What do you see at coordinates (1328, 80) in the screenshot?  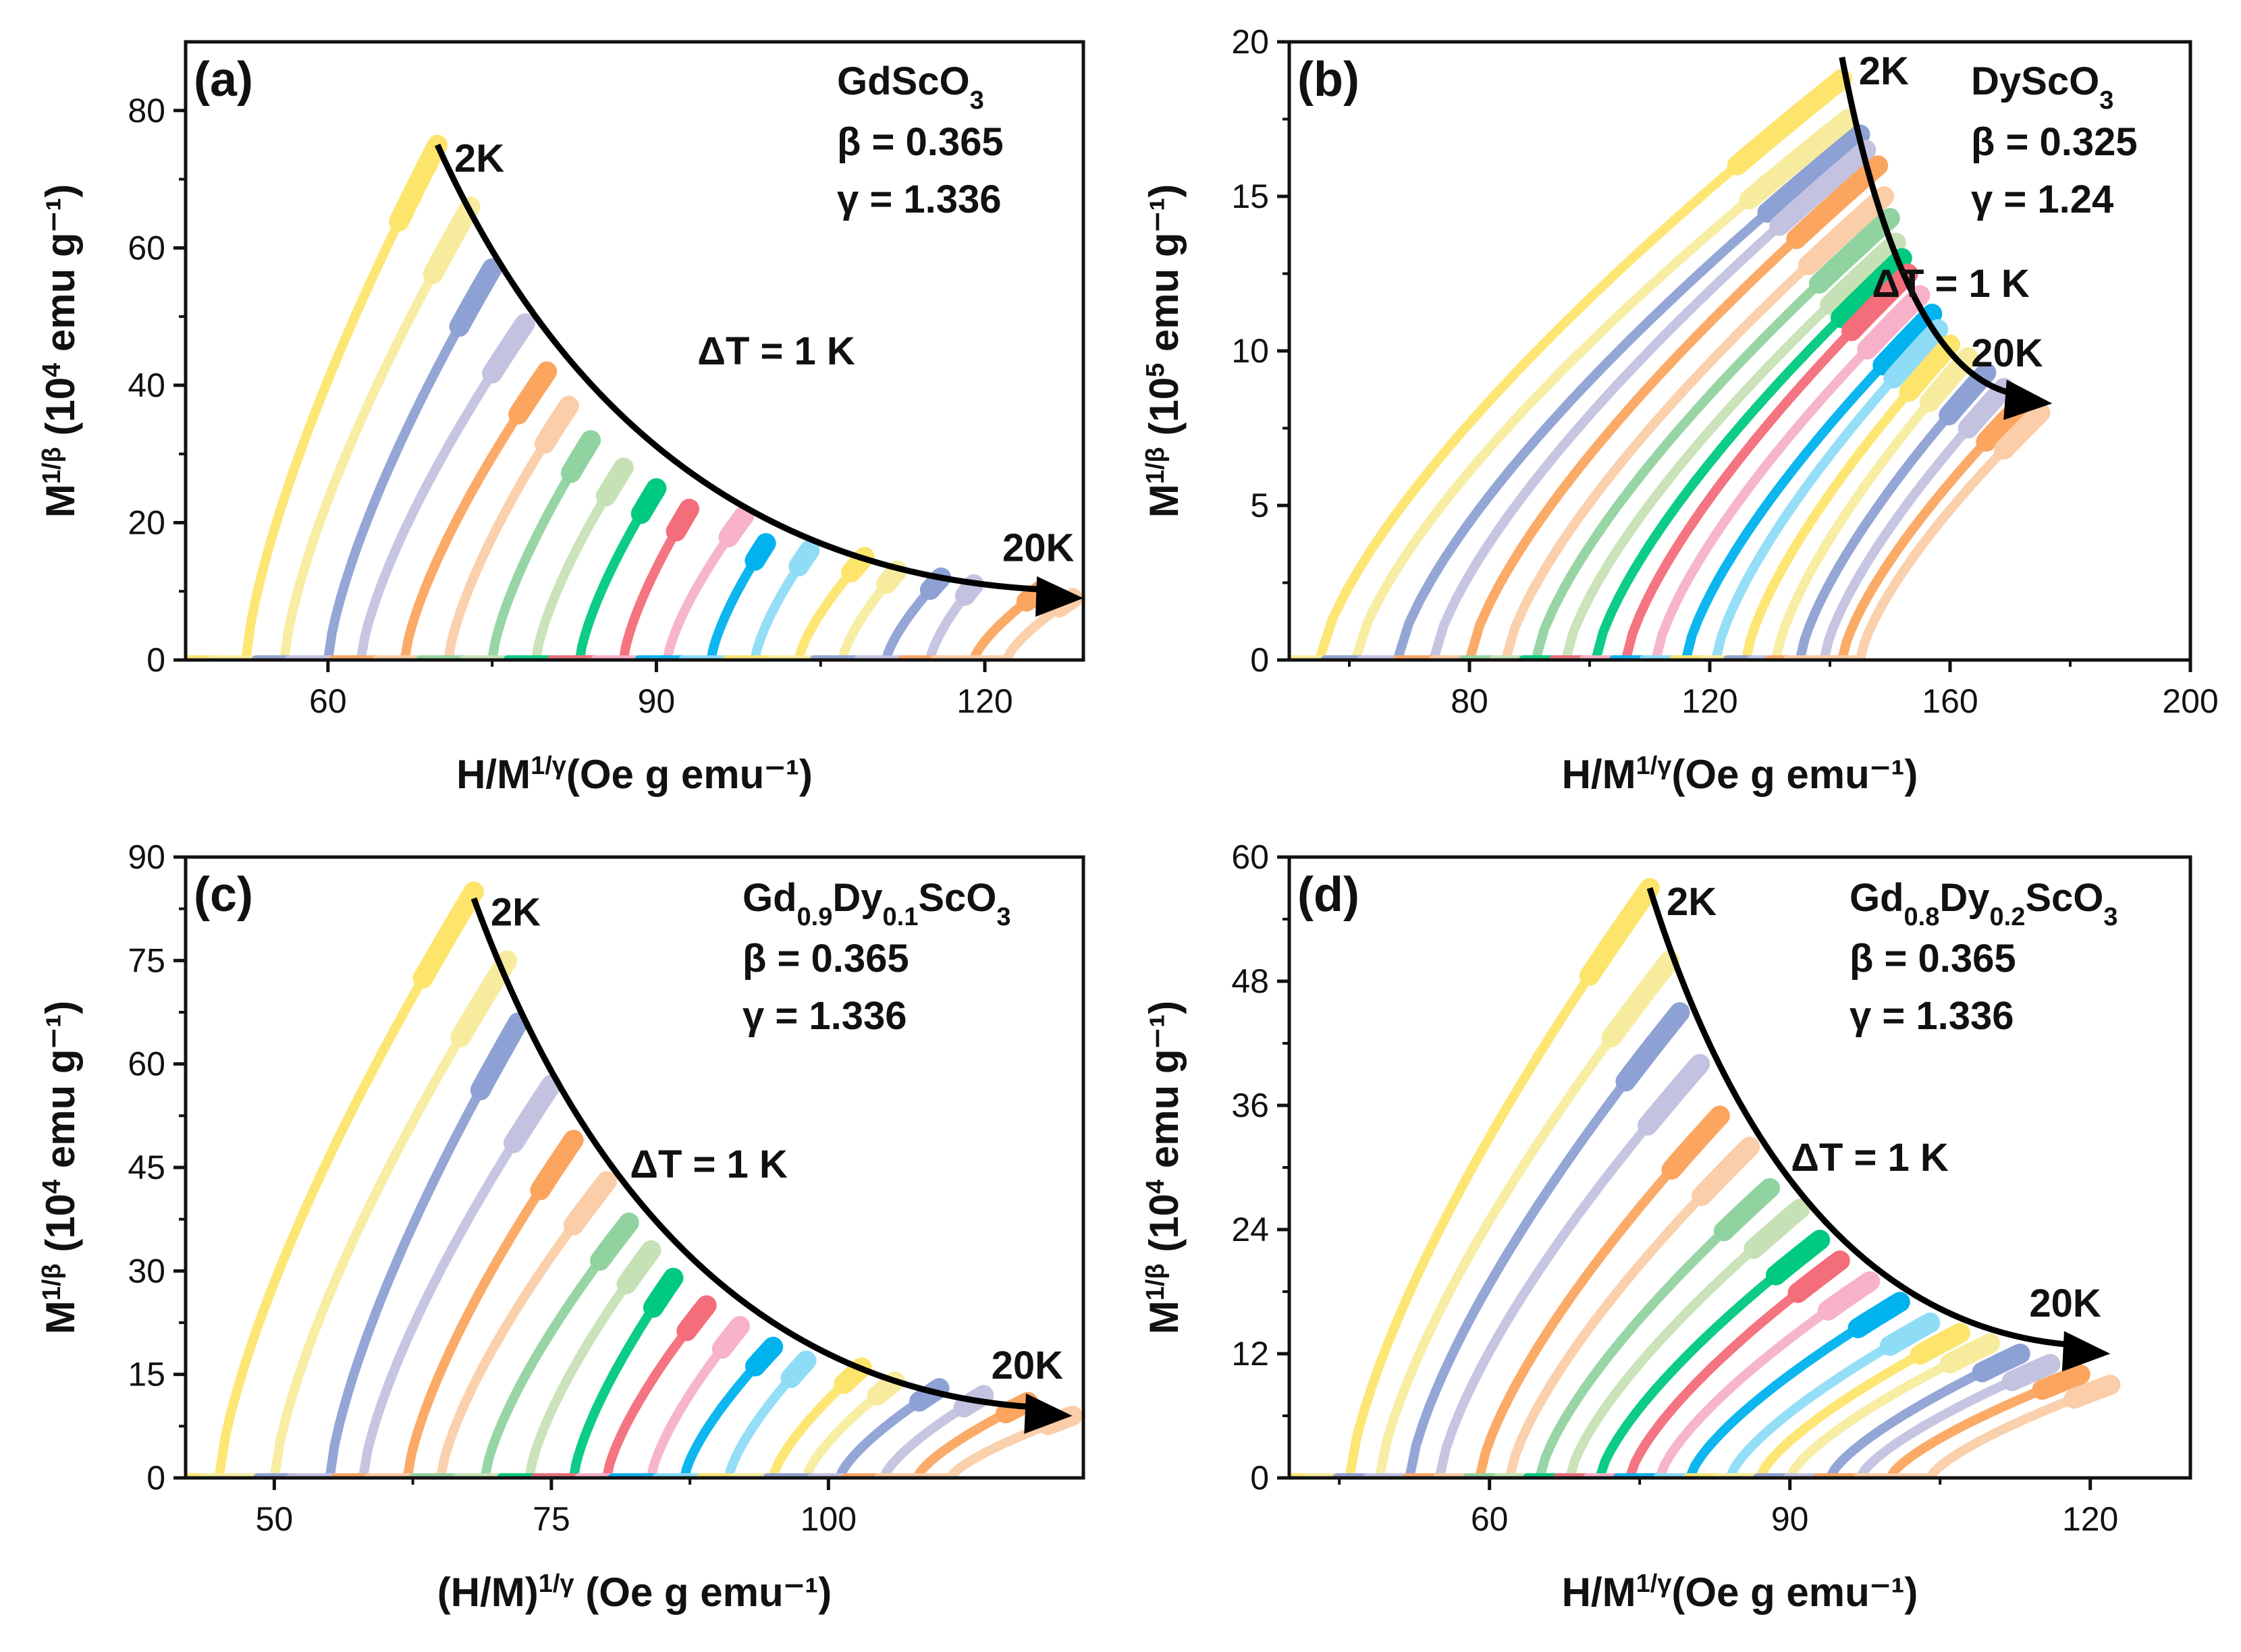 I see `panel-label: (b)` at bounding box center [1328, 80].